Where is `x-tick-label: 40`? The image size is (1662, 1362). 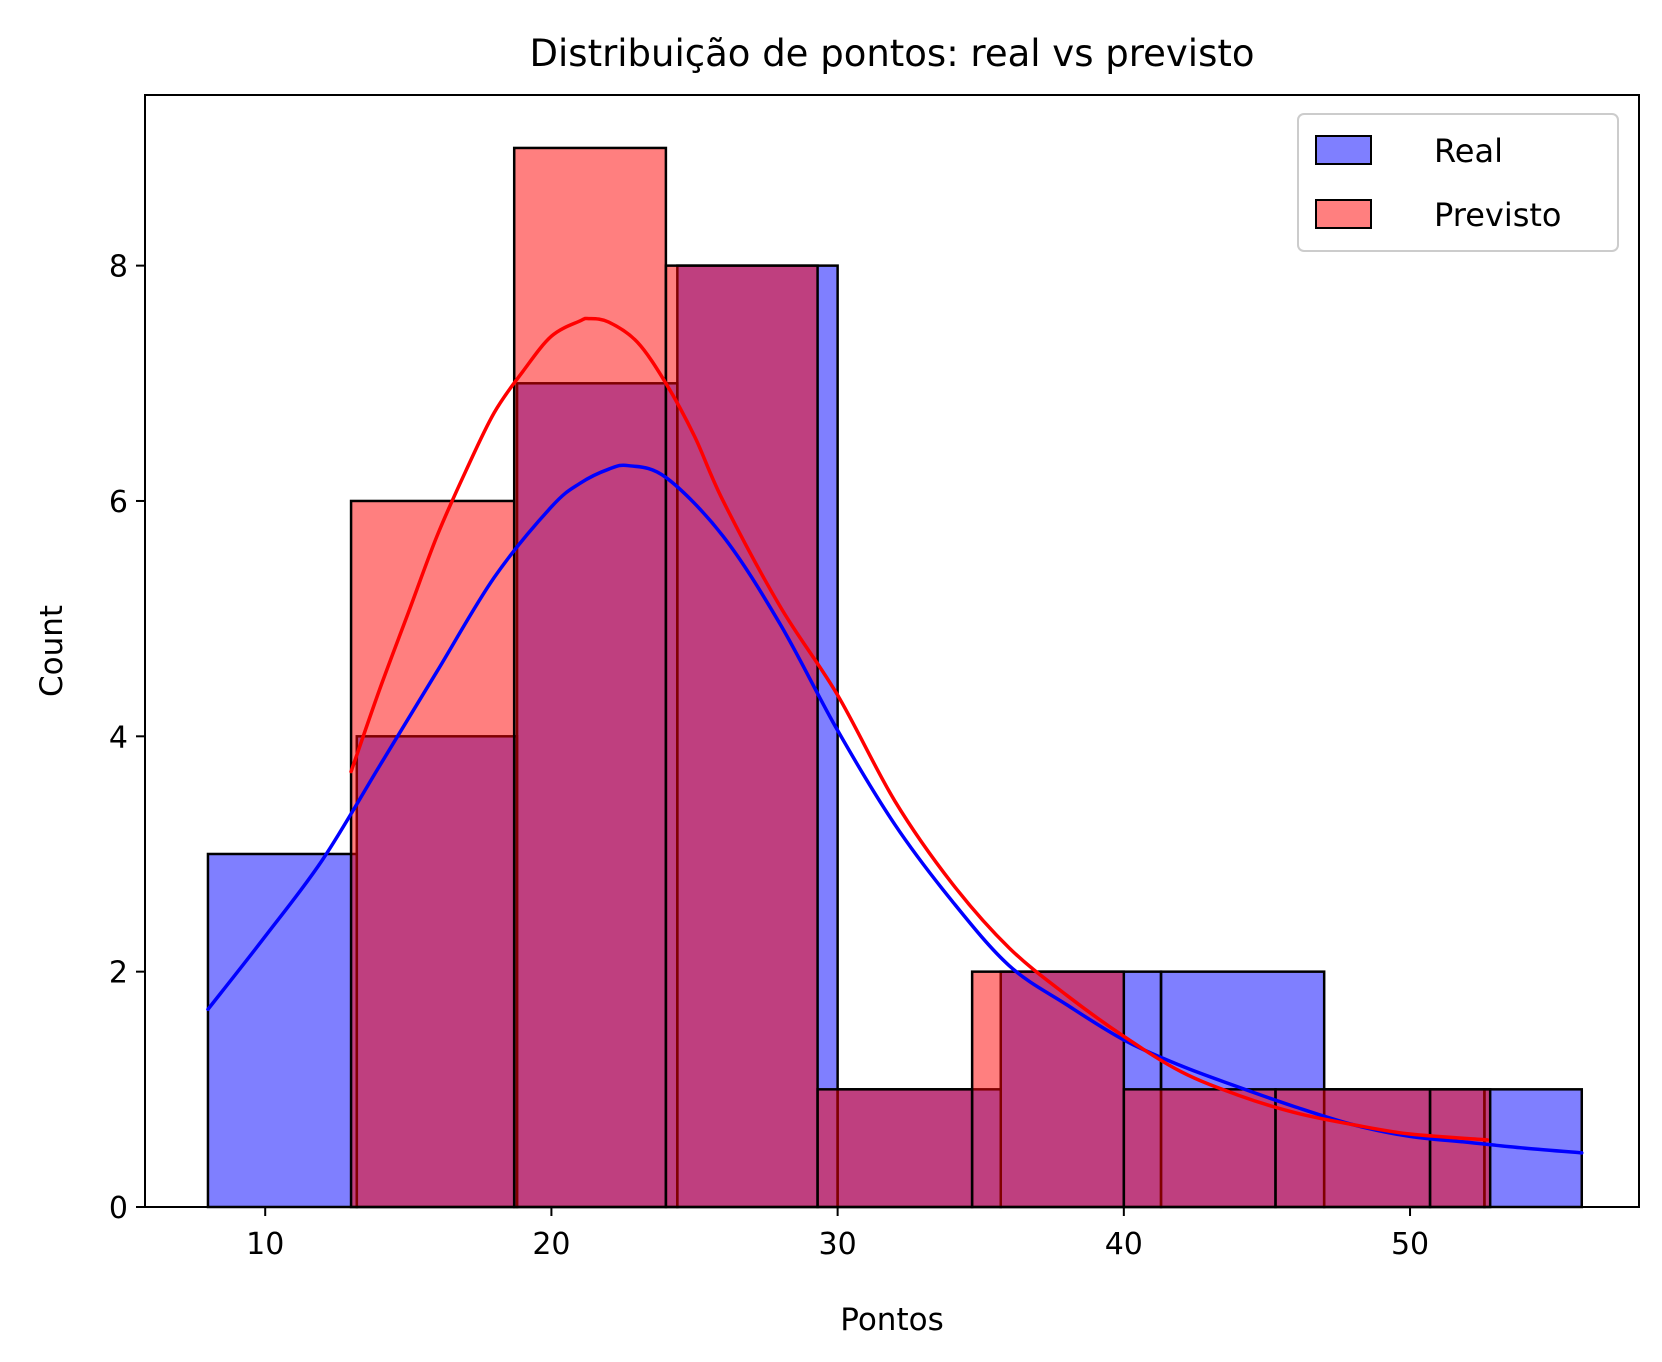 x-tick-label: 40 is located at coordinates (1124, 1244).